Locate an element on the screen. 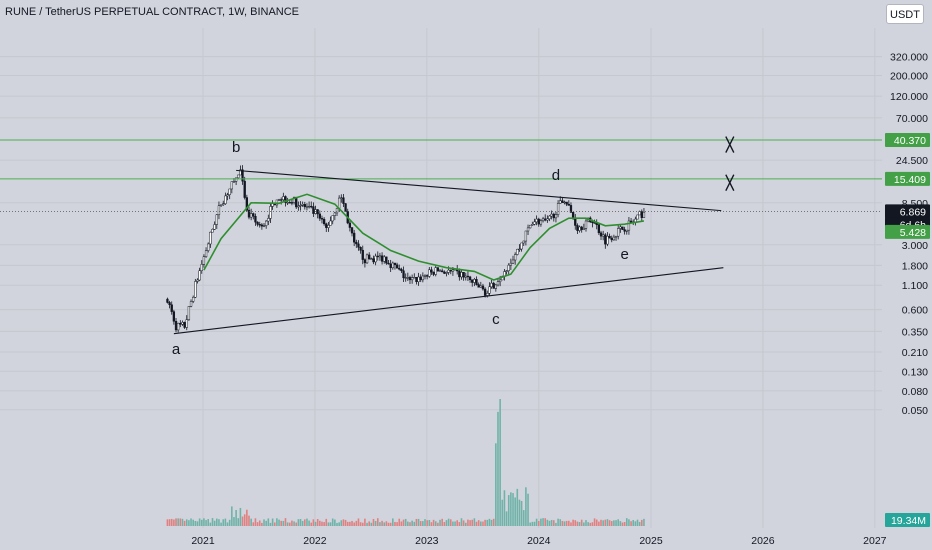 The width and height of the screenshot is (932, 550). level-badge-bg is located at coordinates (907, 140).